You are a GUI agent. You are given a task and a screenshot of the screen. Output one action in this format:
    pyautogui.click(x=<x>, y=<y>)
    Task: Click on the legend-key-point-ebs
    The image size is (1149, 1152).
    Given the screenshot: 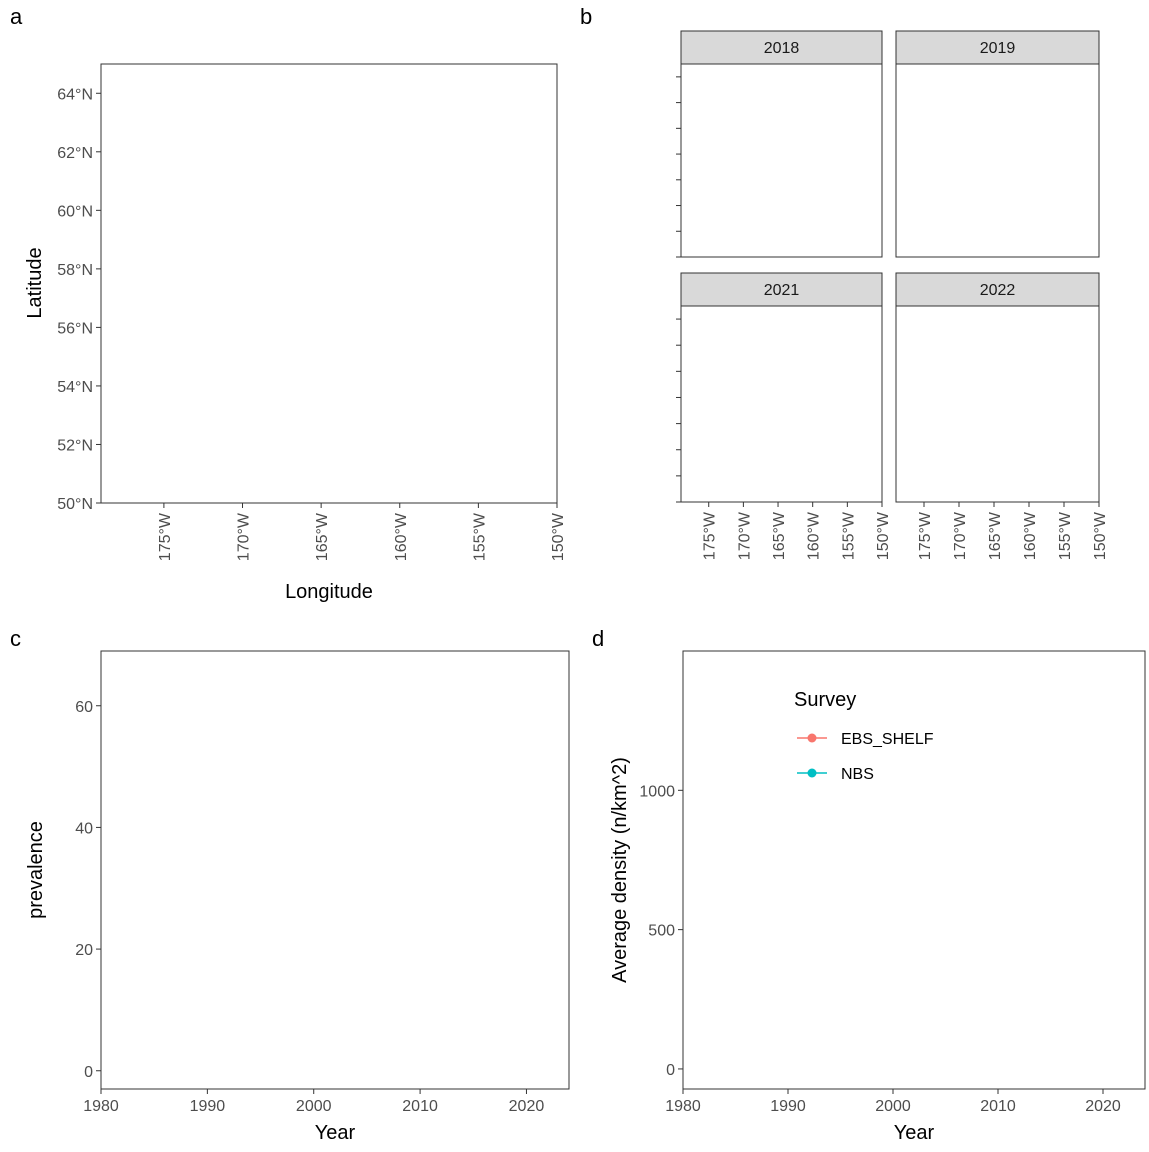 What is the action you would take?
    pyautogui.click(x=812, y=738)
    